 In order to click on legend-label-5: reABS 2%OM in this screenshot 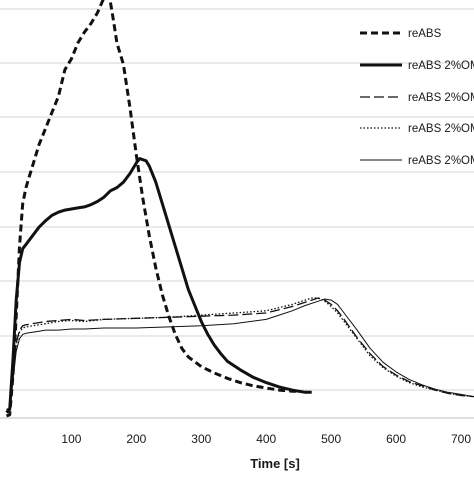, I will do `click(441, 161)`.